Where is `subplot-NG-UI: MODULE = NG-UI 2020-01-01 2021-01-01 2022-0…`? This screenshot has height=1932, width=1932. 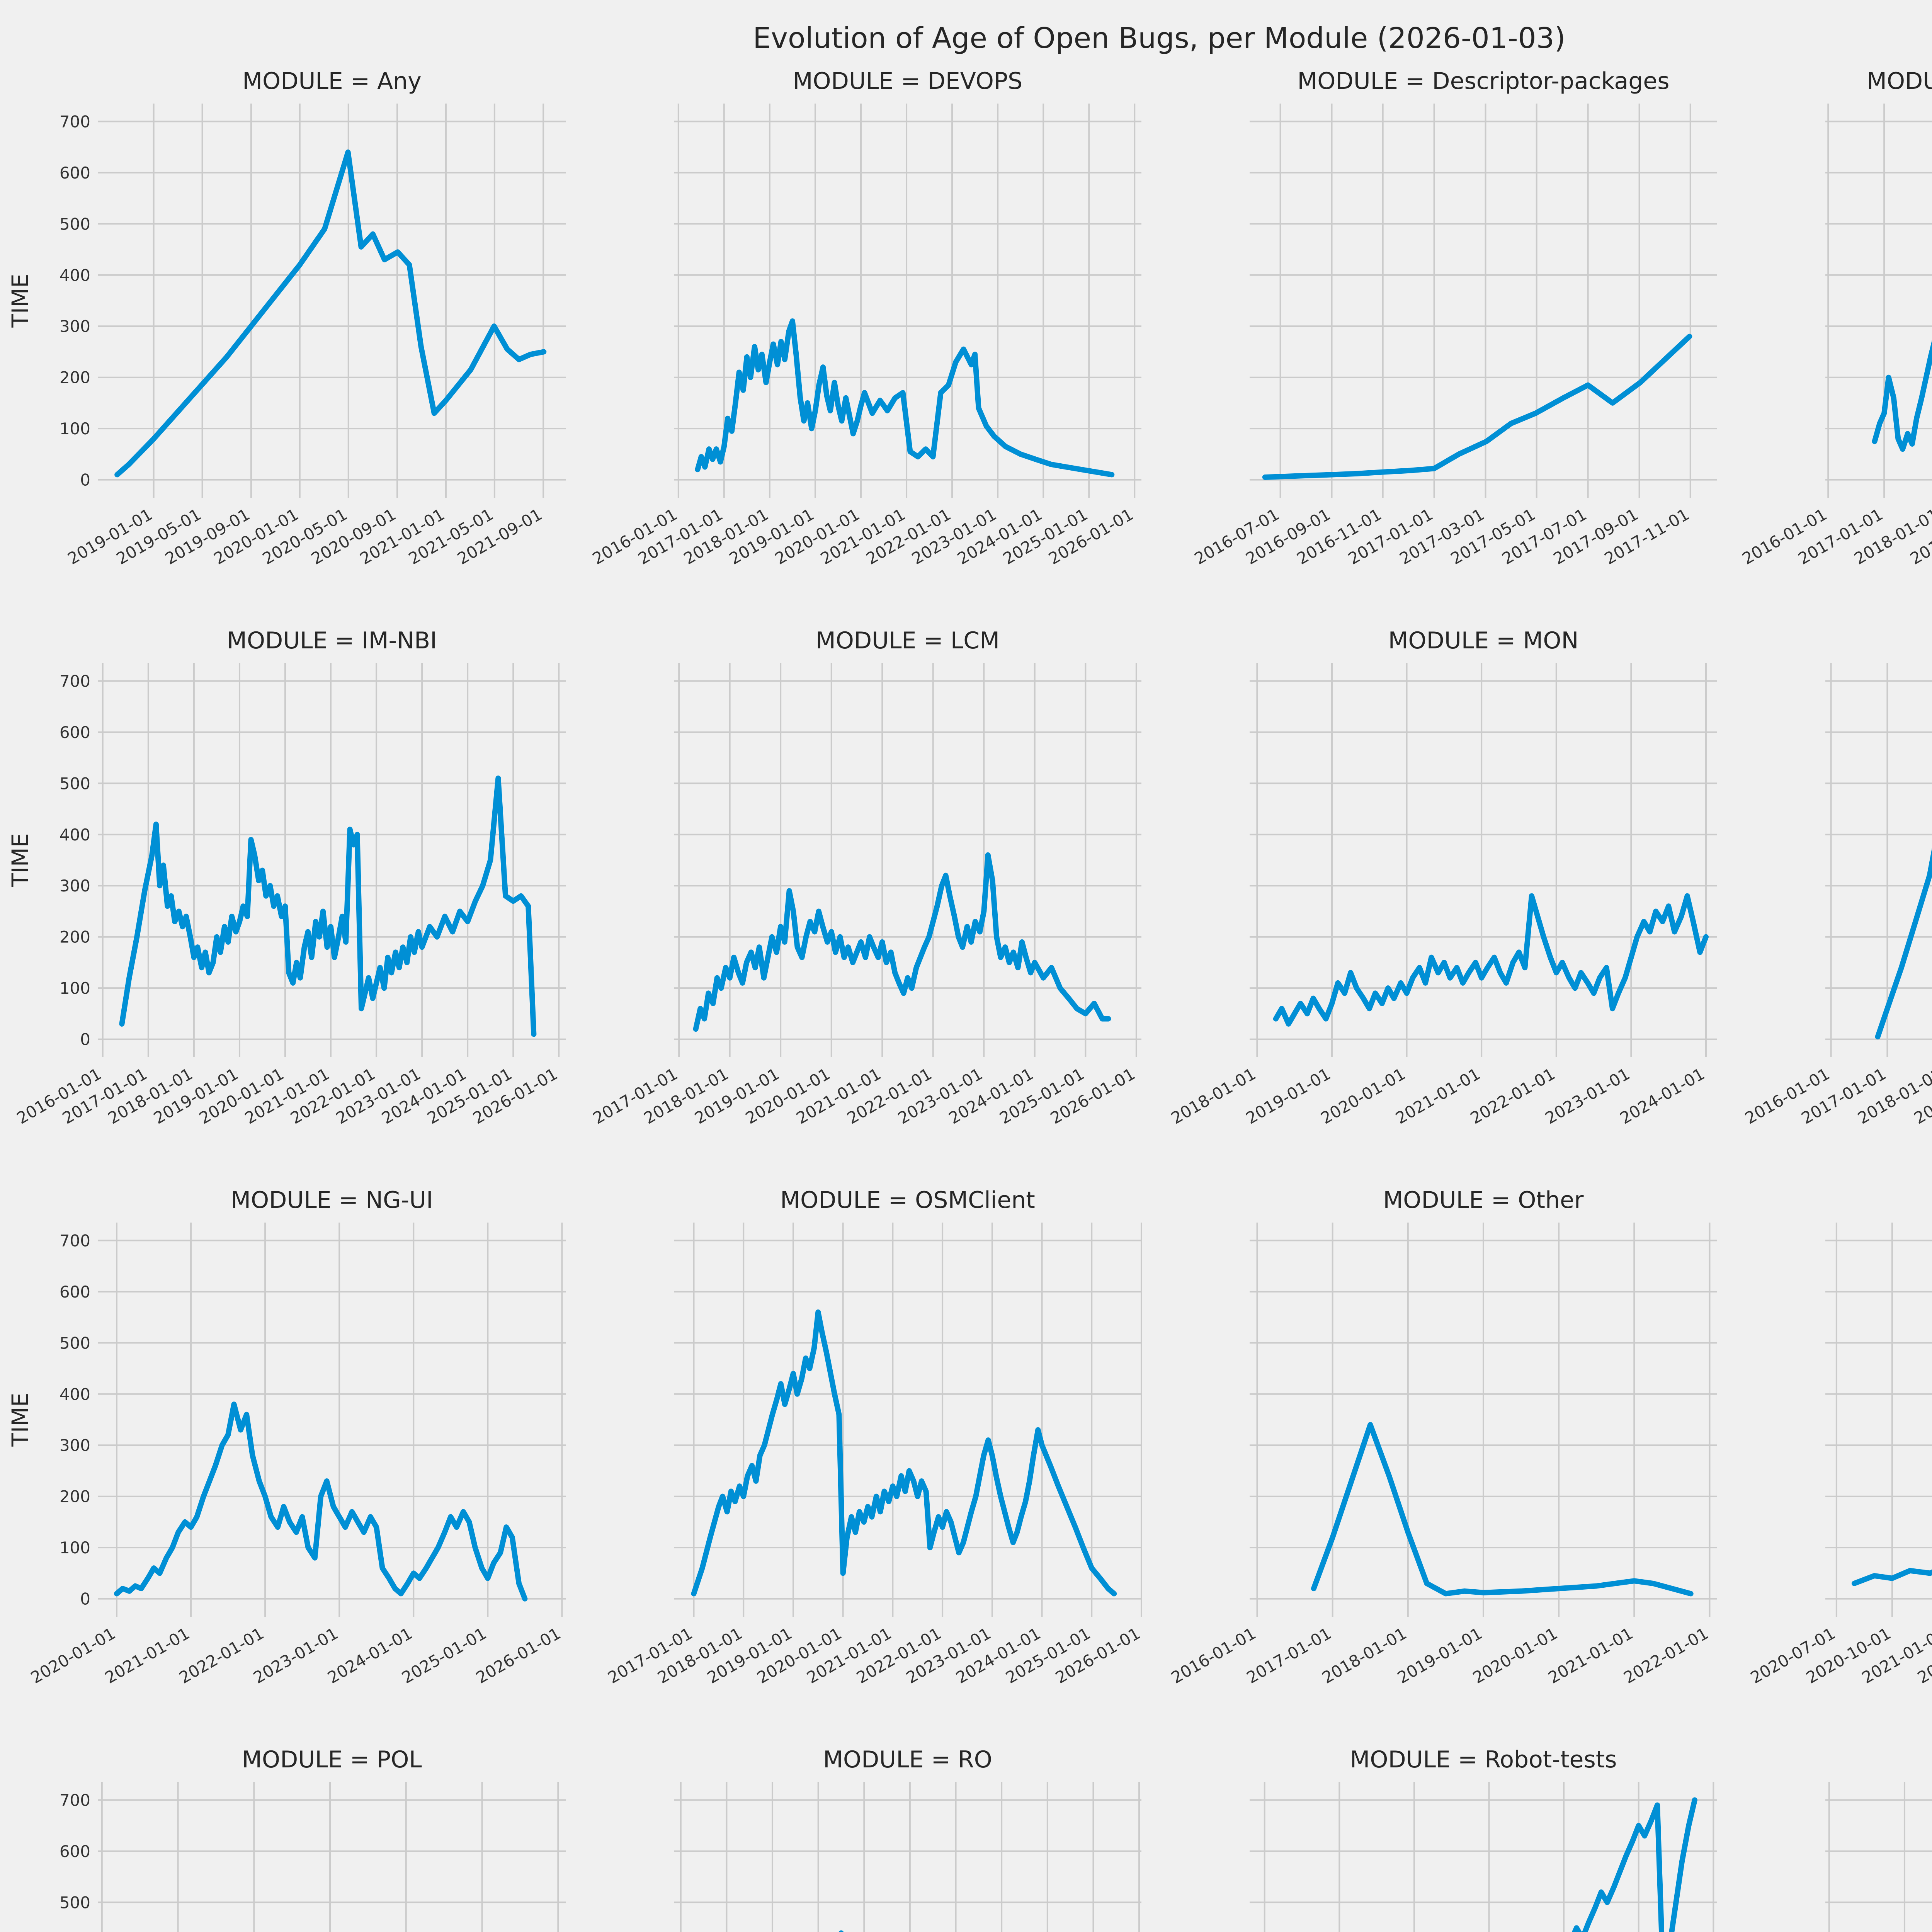 subplot-NG-UI: MODULE = NG-UI 2020-01-01 2021-01-01 2022-0… is located at coordinates (293, 1460).